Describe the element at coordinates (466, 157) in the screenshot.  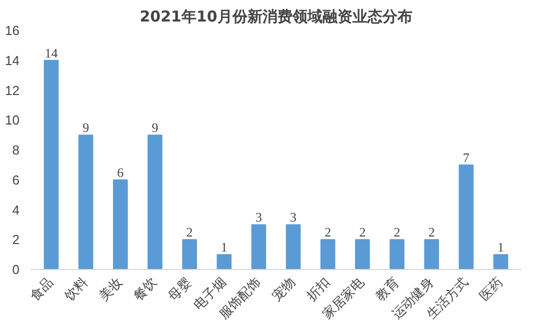
I see `data-label: 7` at that location.